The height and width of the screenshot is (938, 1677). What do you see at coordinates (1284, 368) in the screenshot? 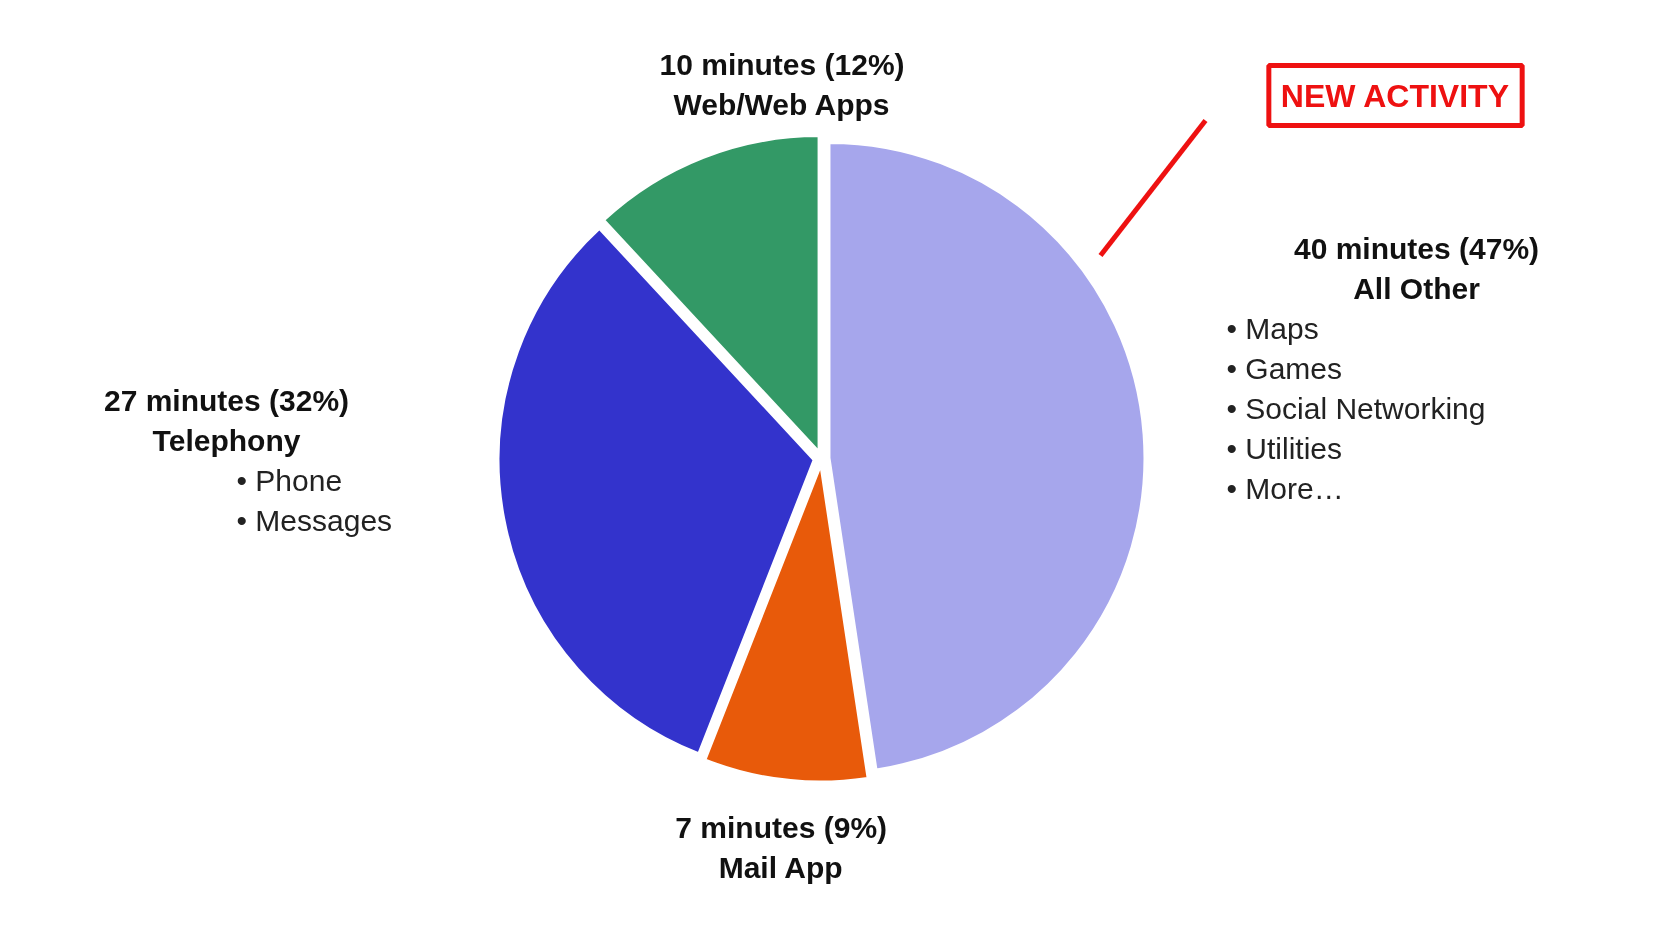
I see `text: • Games` at bounding box center [1284, 368].